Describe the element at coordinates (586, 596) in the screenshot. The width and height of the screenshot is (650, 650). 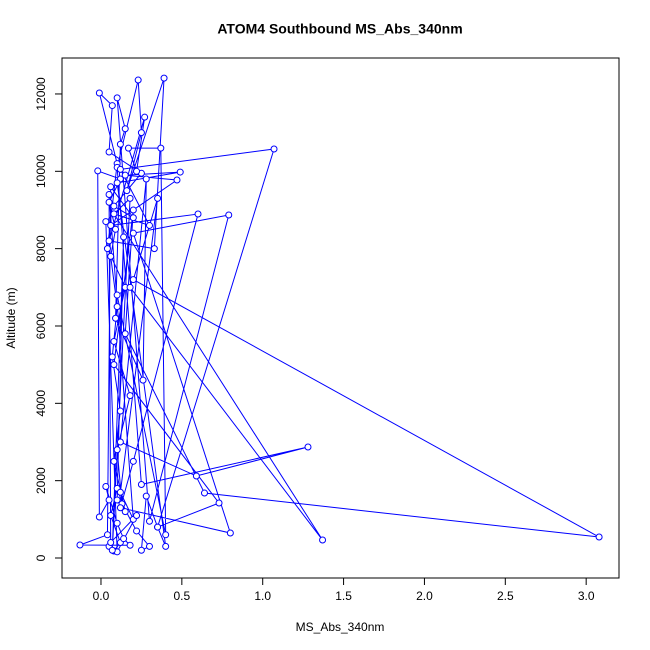
I see `x-tick-label: 3.0` at that location.